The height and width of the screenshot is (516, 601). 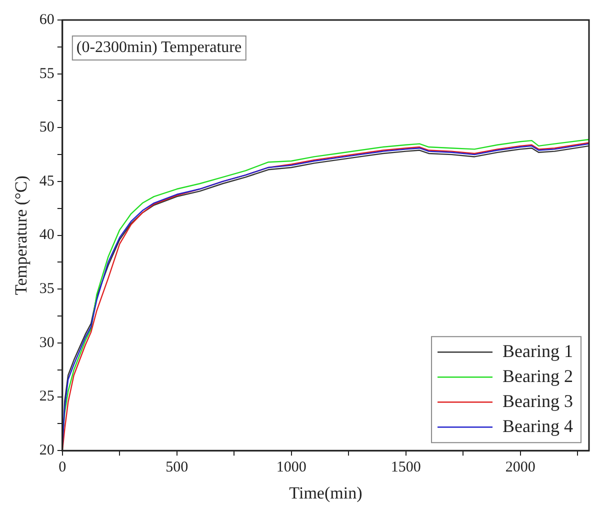 I want to click on y-tick-label: 20, so click(x=46, y=450).